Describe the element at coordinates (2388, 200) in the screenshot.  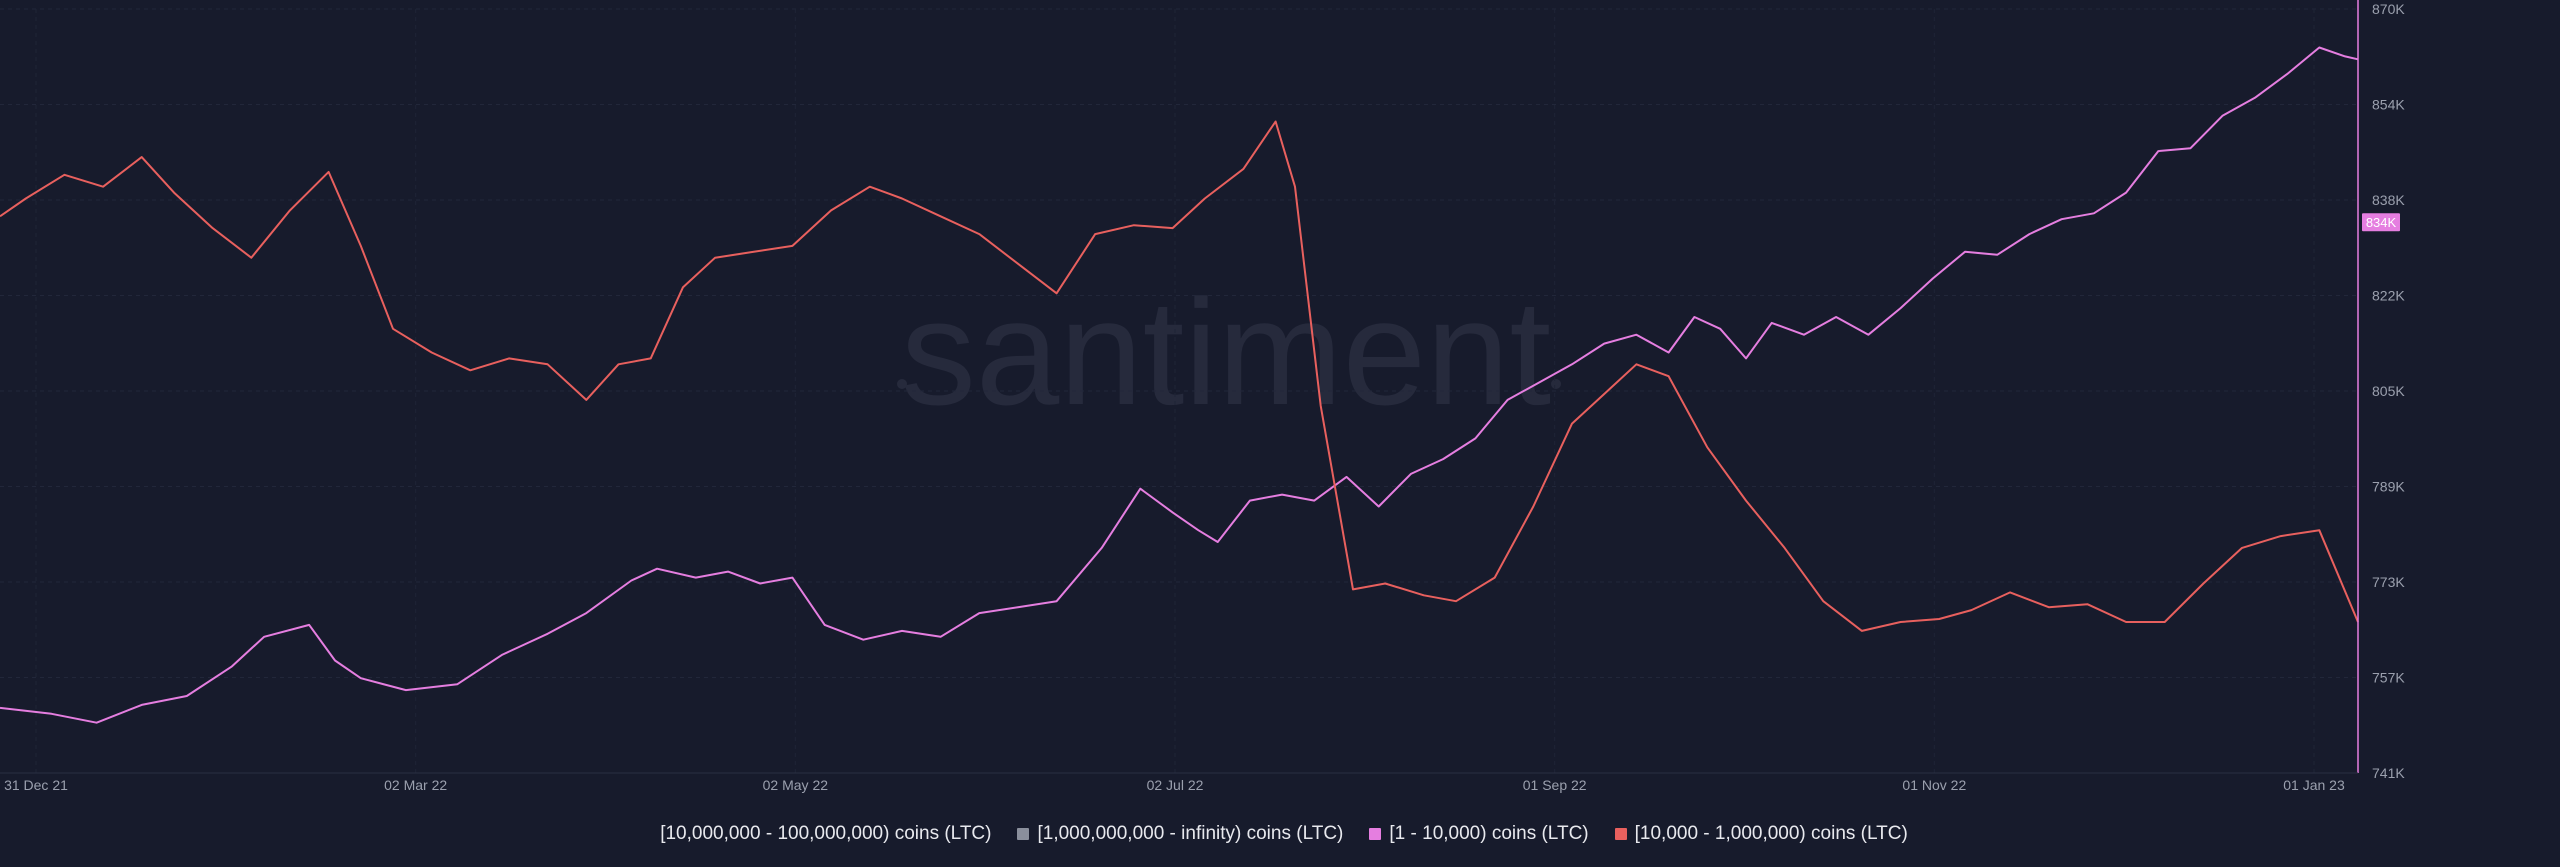
I see `y-tick-label: 838K` at that location.